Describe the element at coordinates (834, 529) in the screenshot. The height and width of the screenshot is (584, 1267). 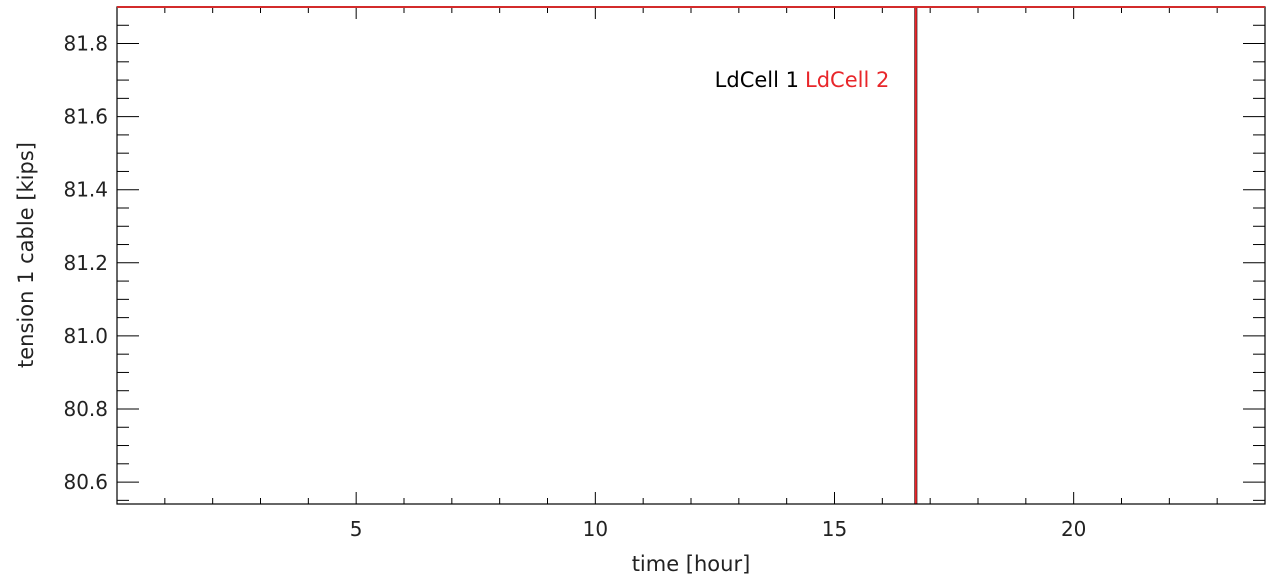
I see `x-tick-label: 15` at that location.